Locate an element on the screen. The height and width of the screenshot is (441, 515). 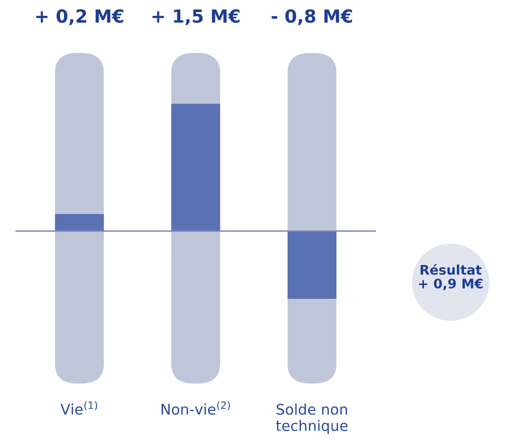
x-tick-label: Solde non technique is located at coordinates (312, 419).